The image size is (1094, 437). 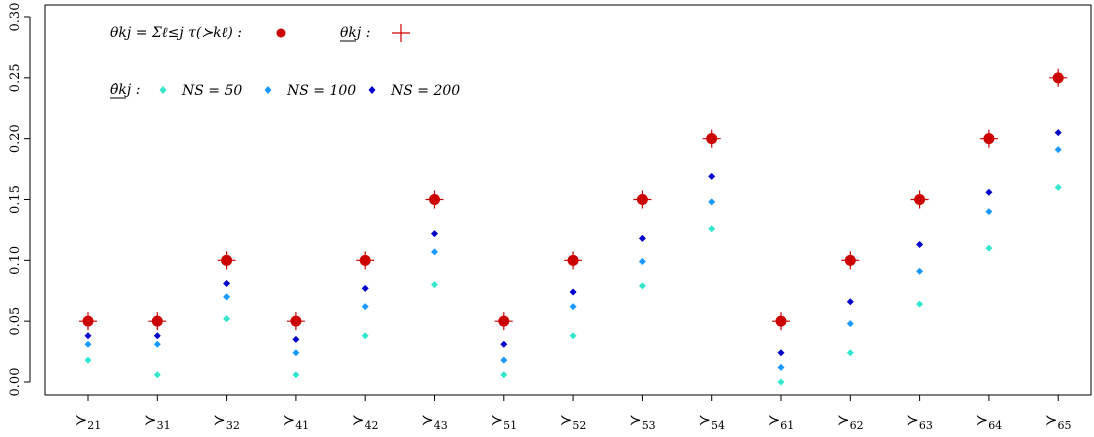 I want to click on x-tick-label: ≻52, so click(x=573, y=421).